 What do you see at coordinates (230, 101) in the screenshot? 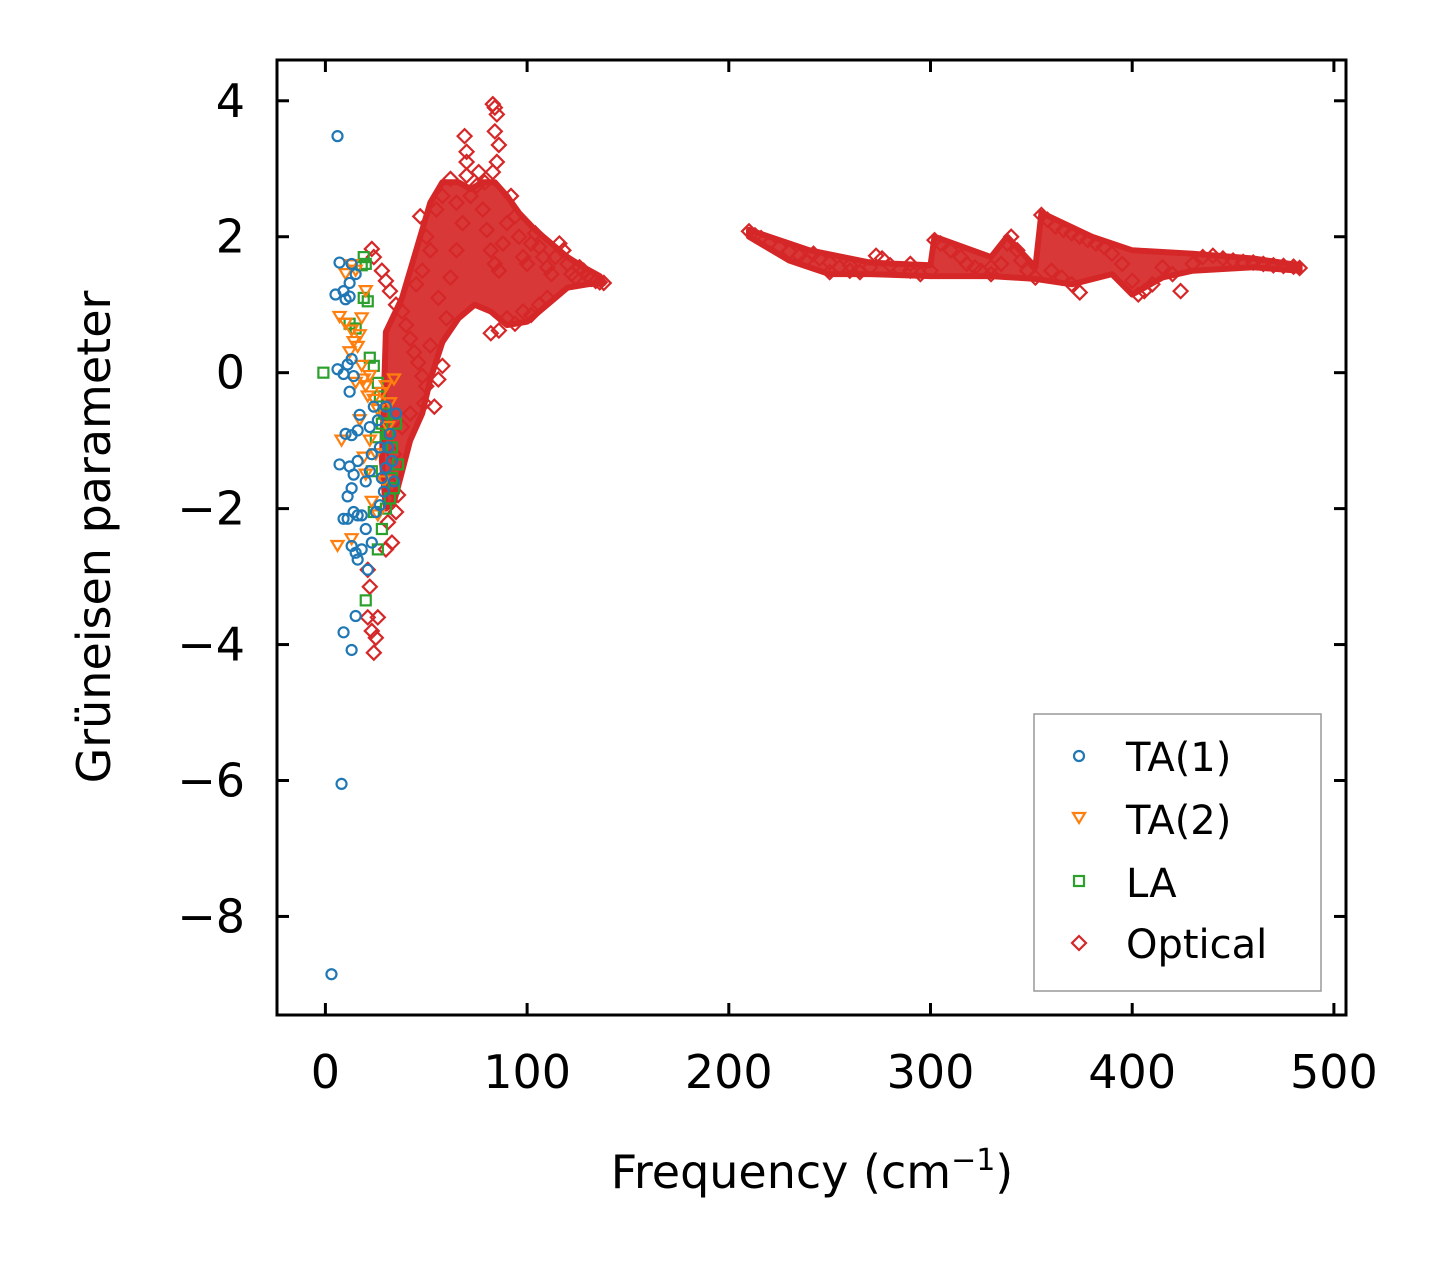
I see `y-tick-label: 4` at bounding box center [230, 101].